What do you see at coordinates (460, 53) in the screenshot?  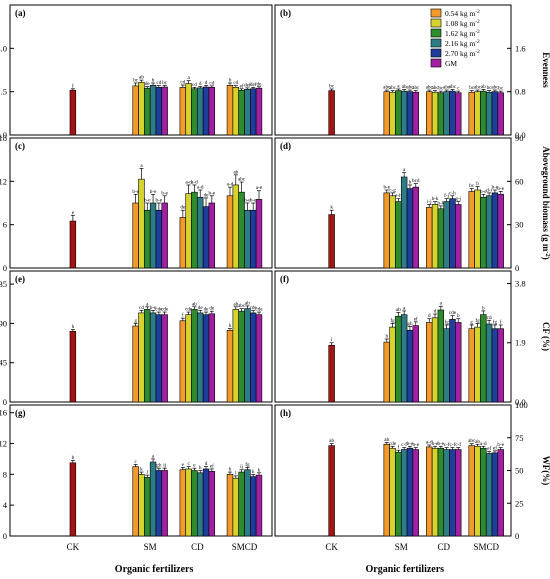 I see `legend-label-text: 2.70 kg m` at bounding box center [460, 53].